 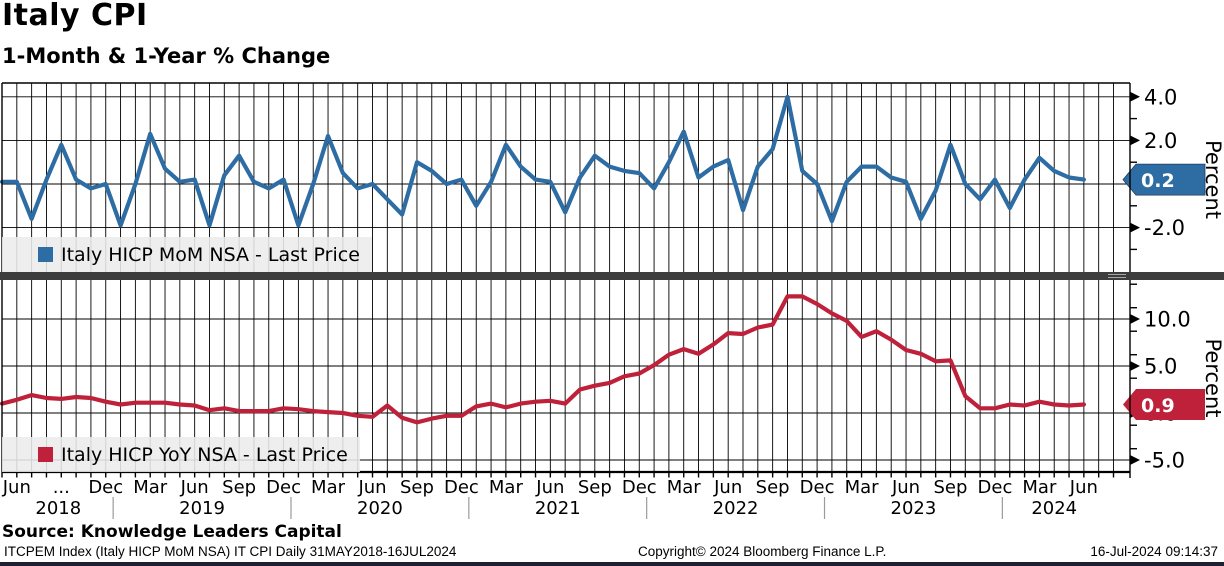 I want to click on y-axis-tick-label: 4.0, so click(x=1160, y=97).